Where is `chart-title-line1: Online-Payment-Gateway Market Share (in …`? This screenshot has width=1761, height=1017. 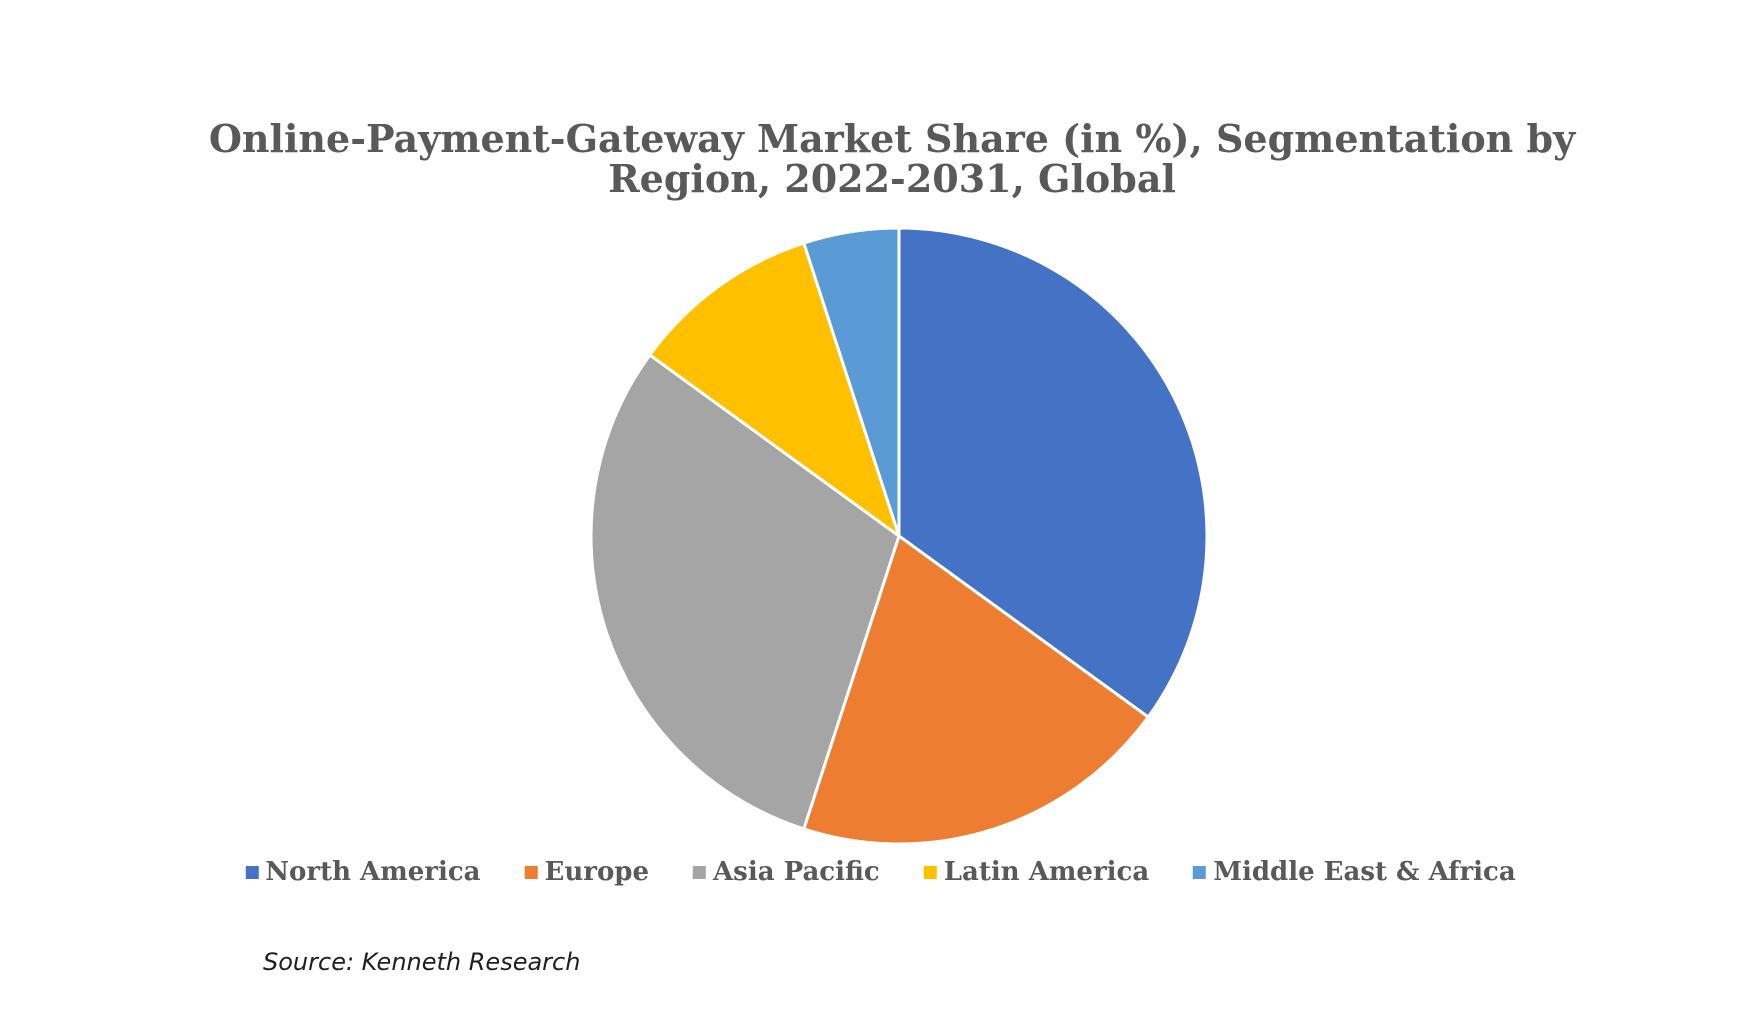 chart-title-line1: Online-Payment-Gateway Market Share (in … is located at coordinates (892, 138).